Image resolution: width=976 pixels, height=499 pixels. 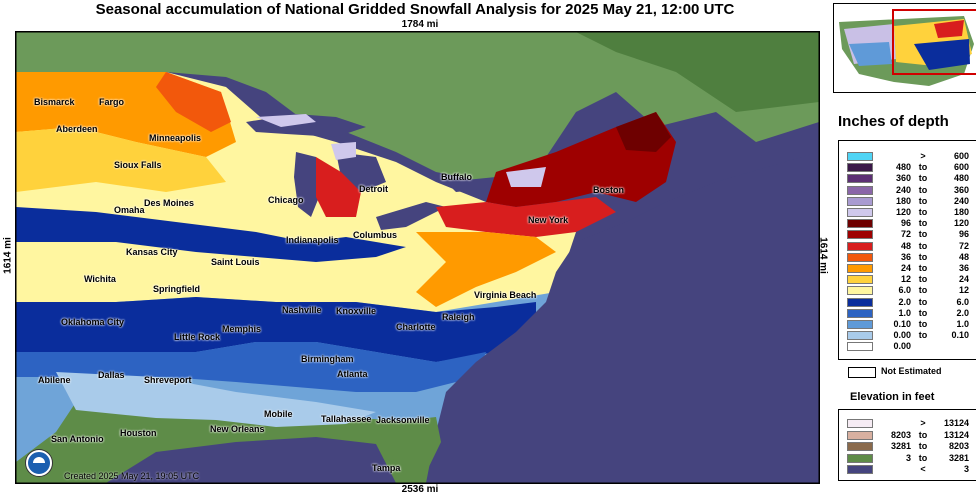 What do you see at coordinates (54, 380) in the screenshot?
I see `city-label: Abilene` at bounding box center [54, 380].